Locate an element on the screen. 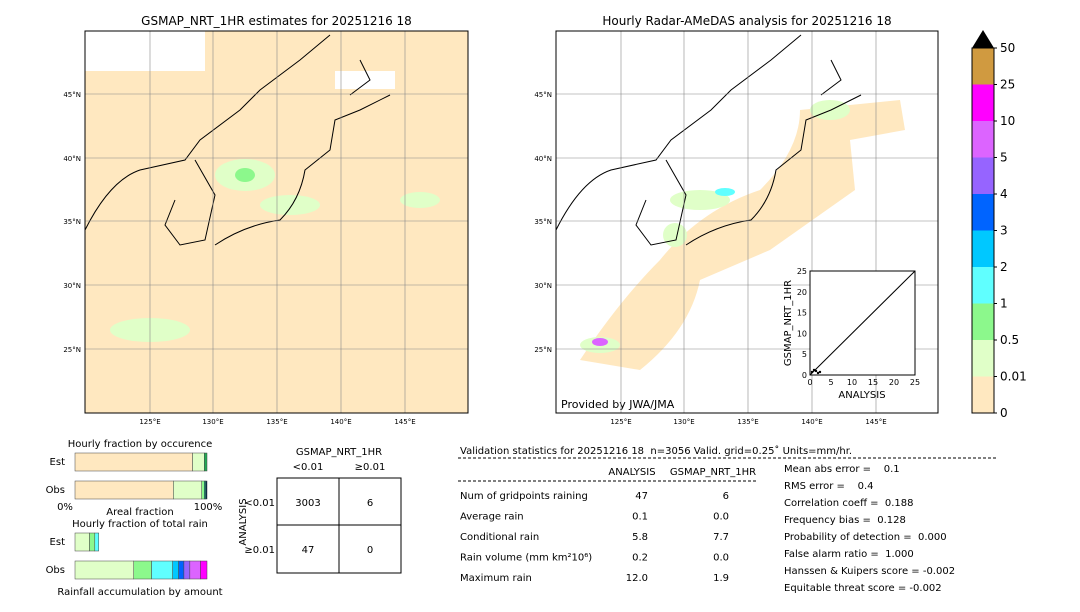  score-text: Frequency bias = 0.128 is located at coordinates (845, 520).